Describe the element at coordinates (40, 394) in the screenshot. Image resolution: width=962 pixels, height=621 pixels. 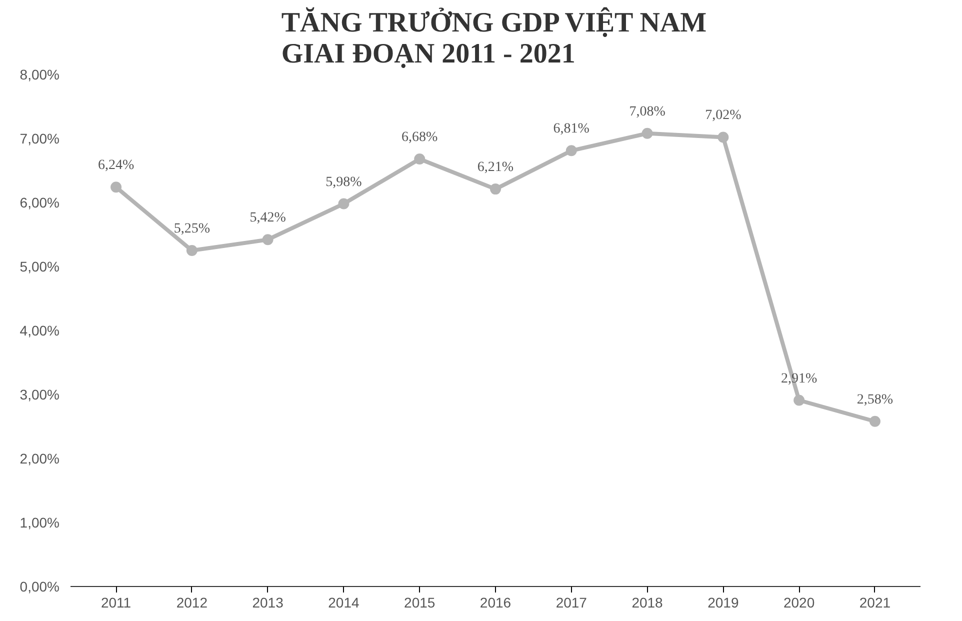
I see `y-tick-label: 3,00%` at that location.